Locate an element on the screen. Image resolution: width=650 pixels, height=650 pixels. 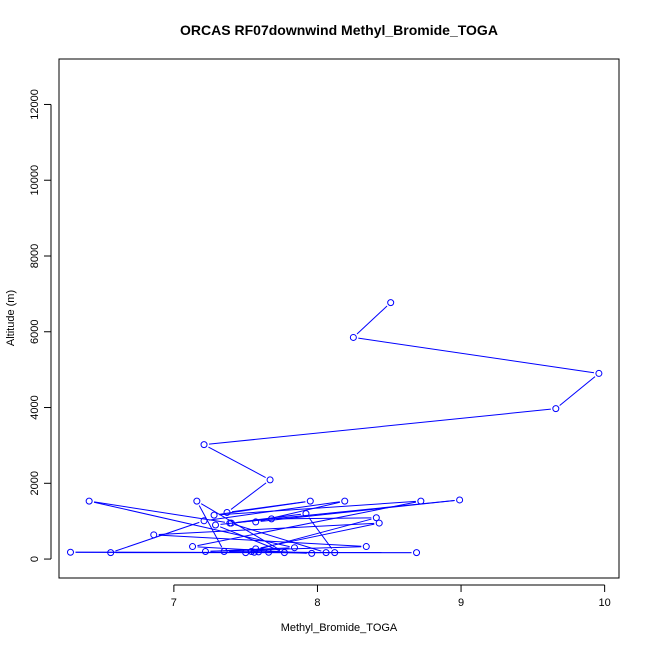
y-tick-label: 4000 is located at coordinates (35, 407).